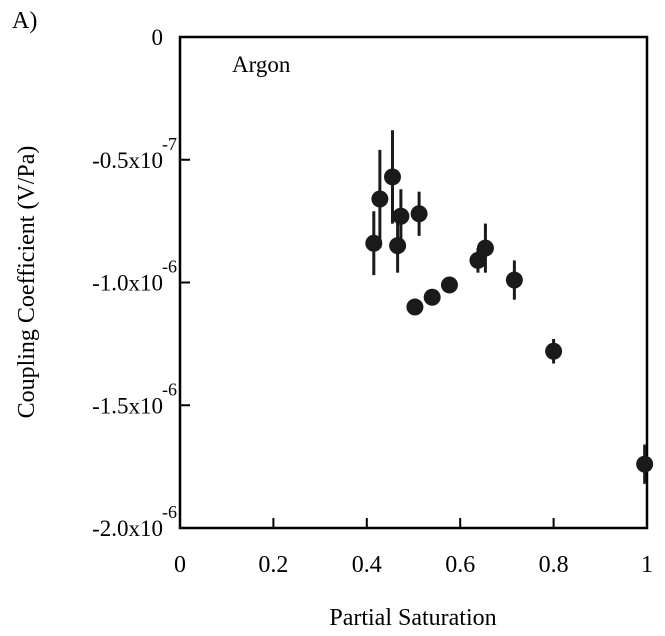 Image resolution: width=665 pixels, height=636 pixels. I want to click on y-tick-label: -1.0x10, so click(127, 283).